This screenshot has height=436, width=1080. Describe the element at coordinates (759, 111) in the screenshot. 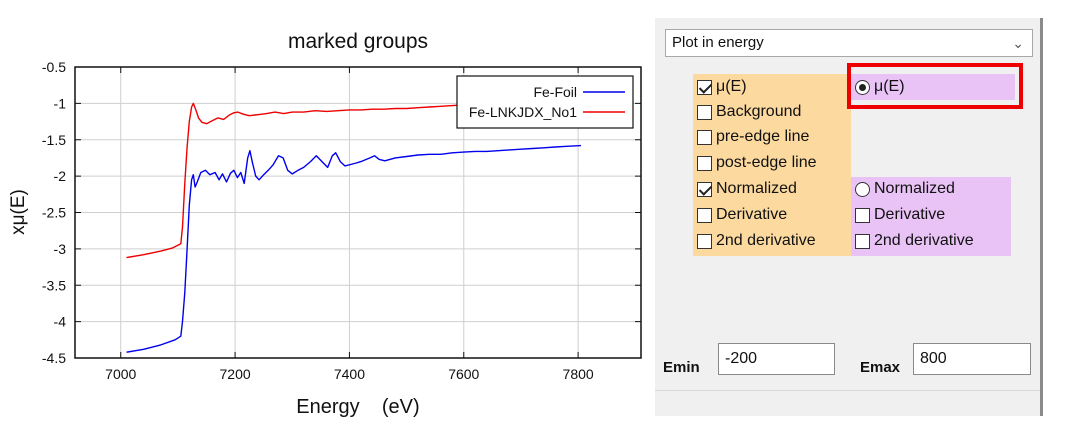

I see `checkbox-background-label: Background` at that location.